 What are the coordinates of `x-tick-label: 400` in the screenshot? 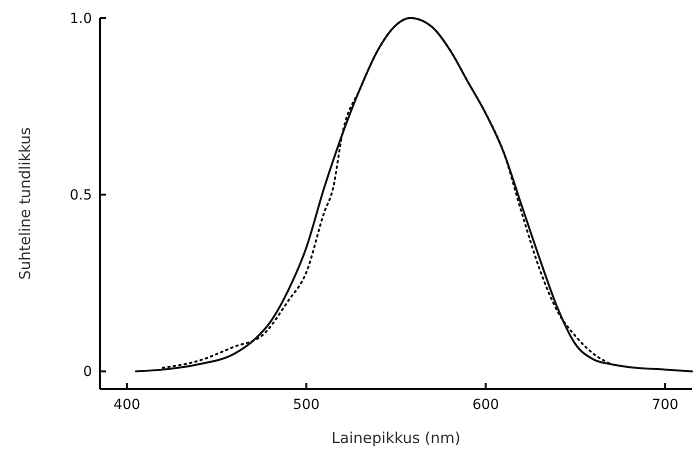 It's located at (127, 405).